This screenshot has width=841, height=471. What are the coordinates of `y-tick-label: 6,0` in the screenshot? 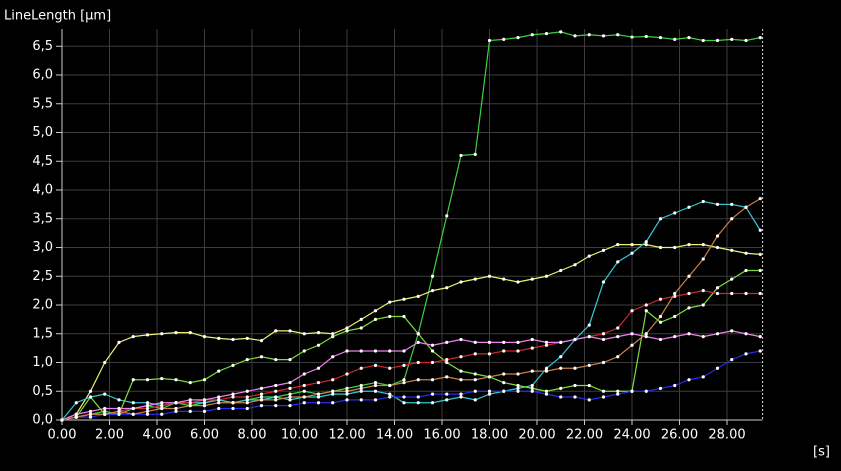 It's located at (42, 75).